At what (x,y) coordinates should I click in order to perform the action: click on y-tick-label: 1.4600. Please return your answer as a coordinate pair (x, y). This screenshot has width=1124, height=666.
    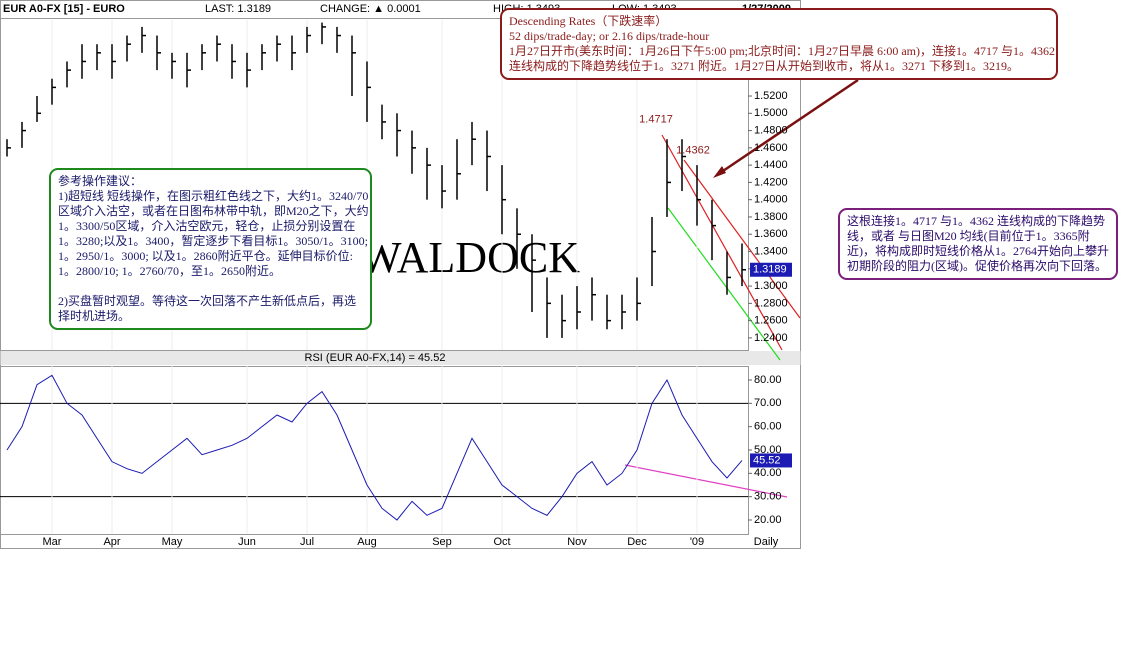
    Looking at the image, I should click on (771, 148).